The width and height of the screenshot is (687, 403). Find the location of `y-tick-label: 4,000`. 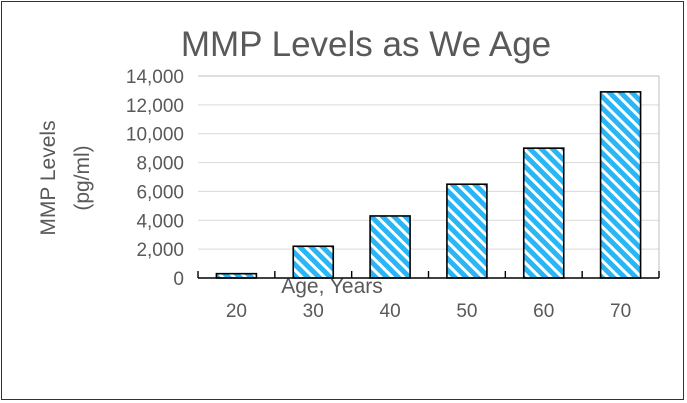

y-tick-label: 4,000 is located at coordinates (160, 221).